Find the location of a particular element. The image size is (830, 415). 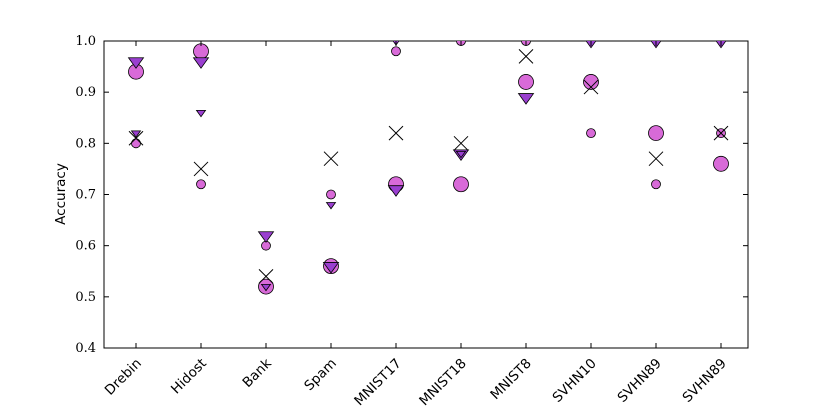

x-tick-label: Hidost is located at coordinates (189, 377).